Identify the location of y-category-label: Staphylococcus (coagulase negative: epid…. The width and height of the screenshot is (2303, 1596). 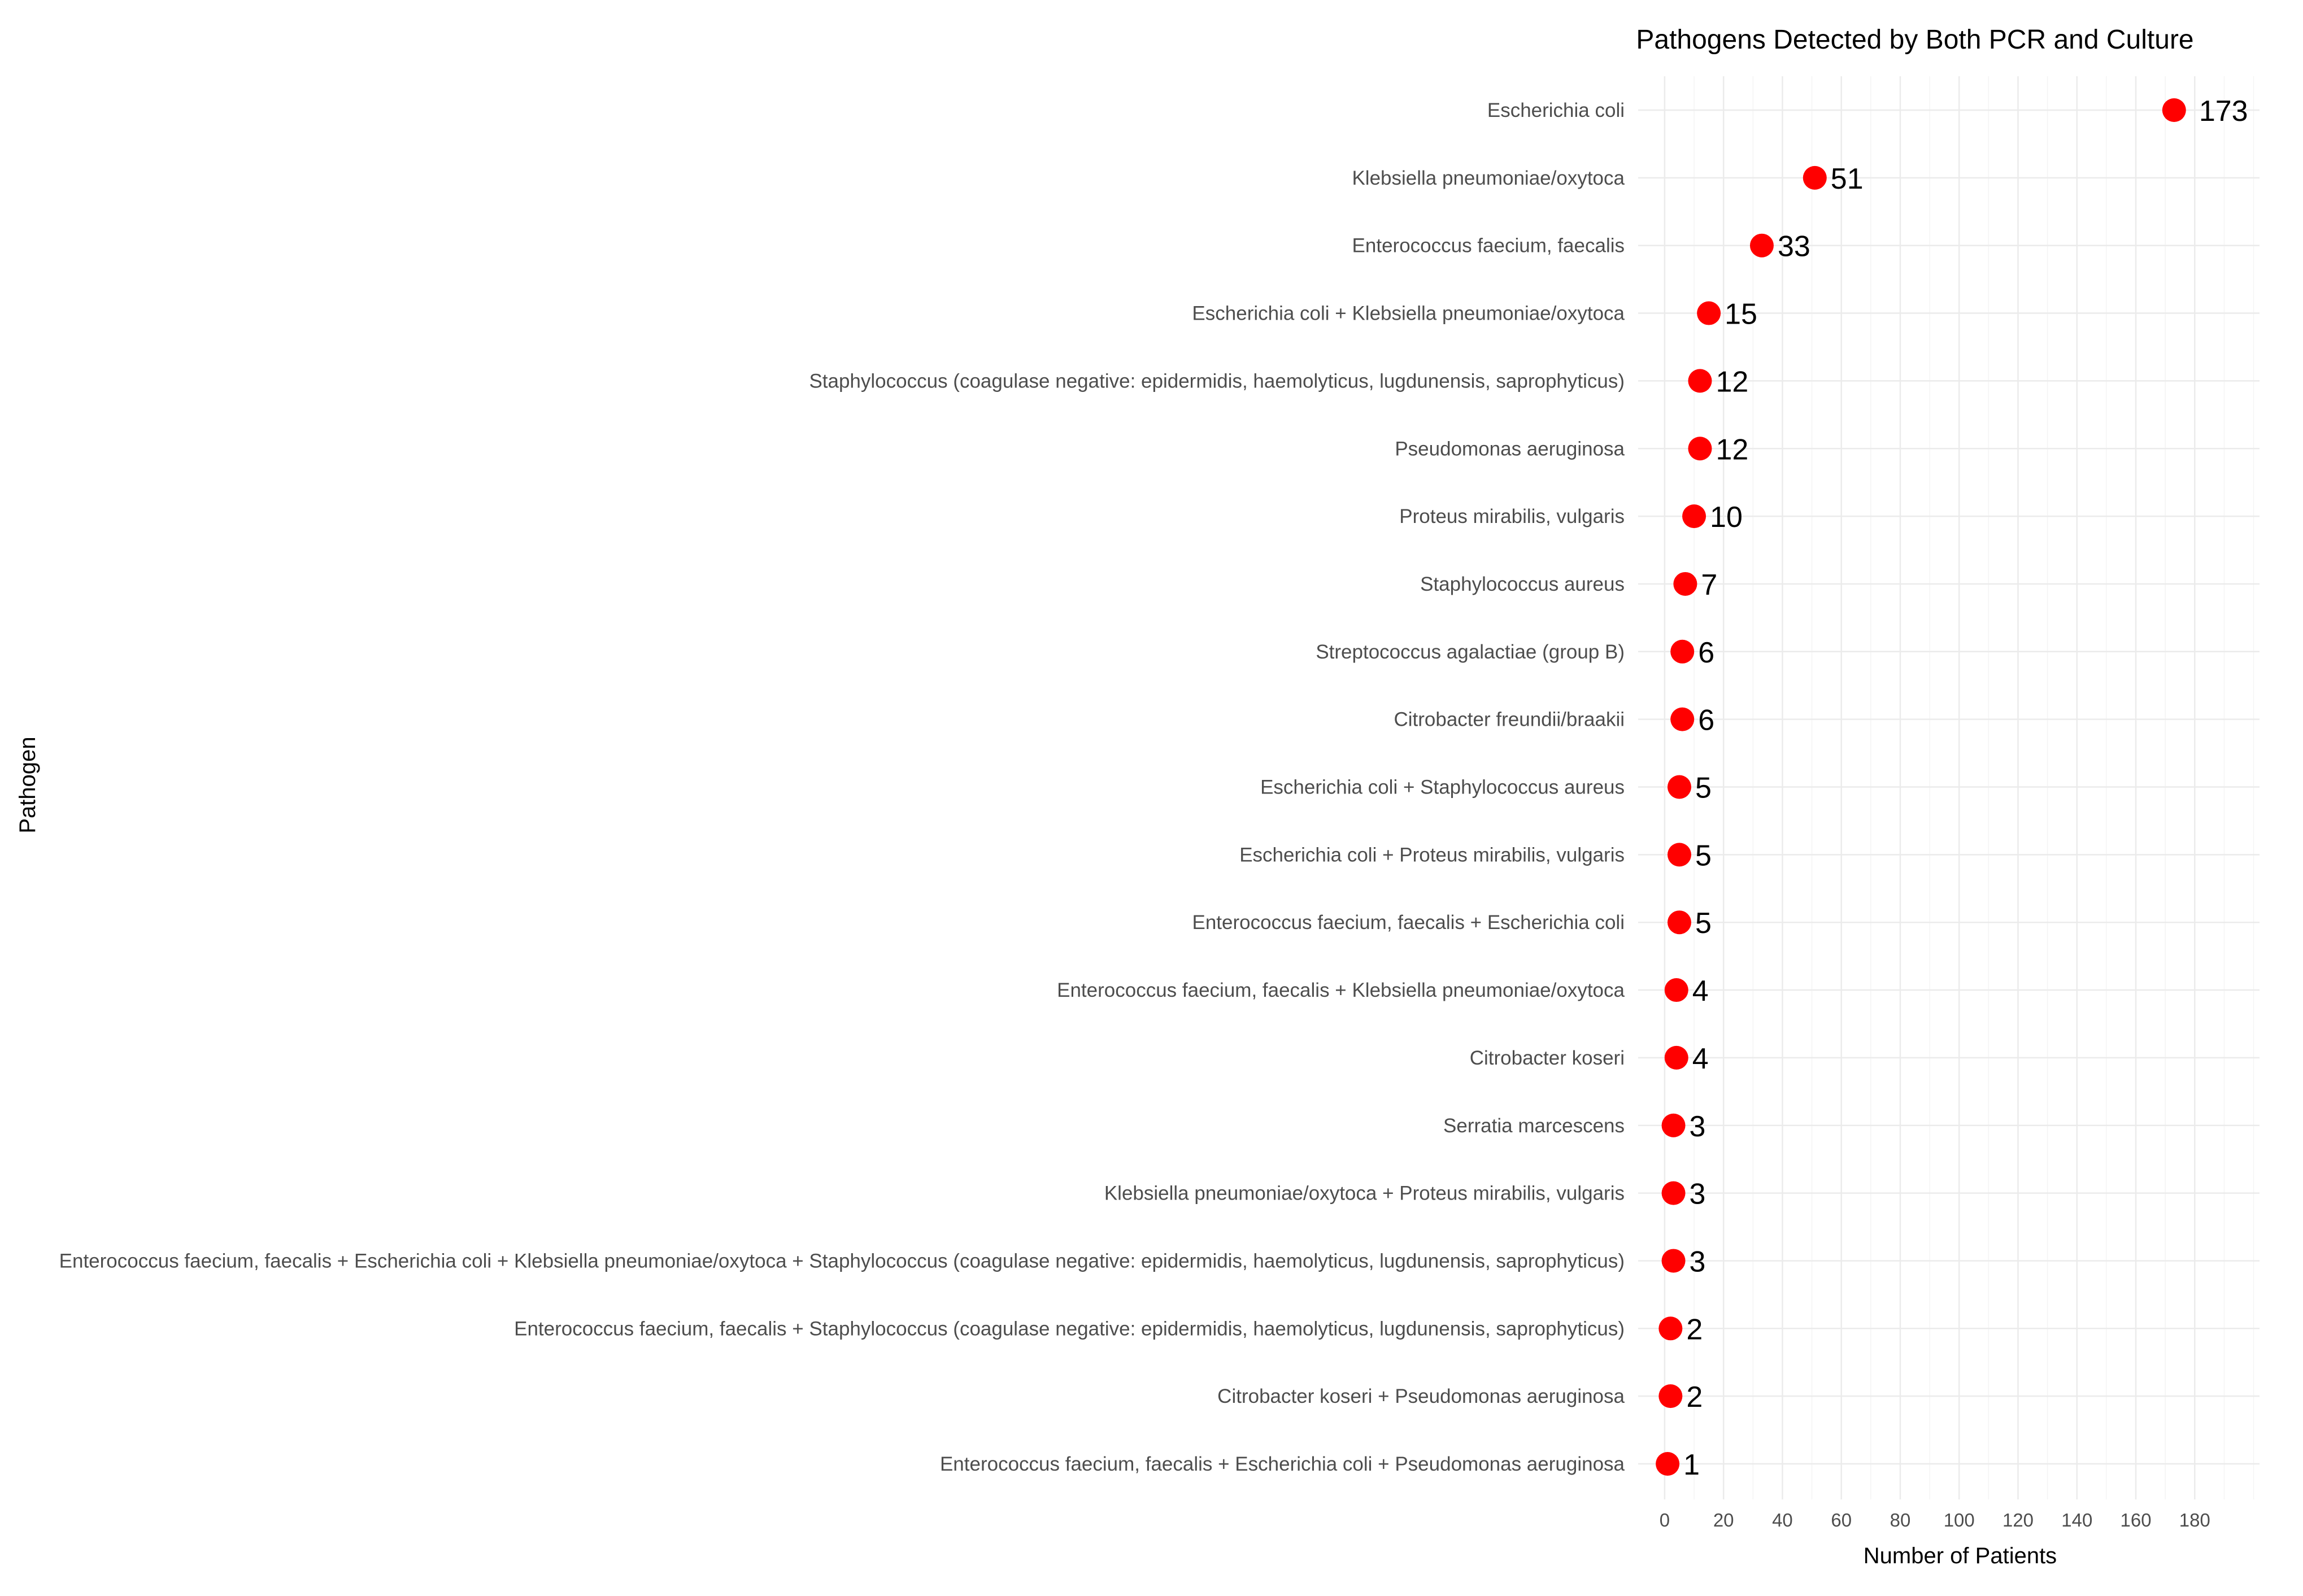
(1217, 381).